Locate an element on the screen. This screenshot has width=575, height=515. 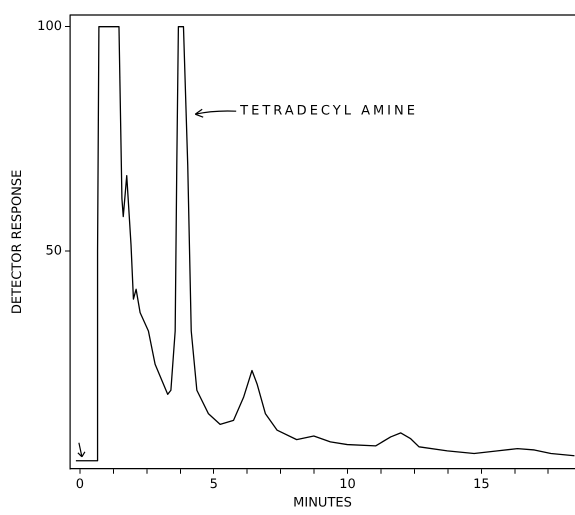
x-axis-title: MINUTES is located at coordinates (322, 503).